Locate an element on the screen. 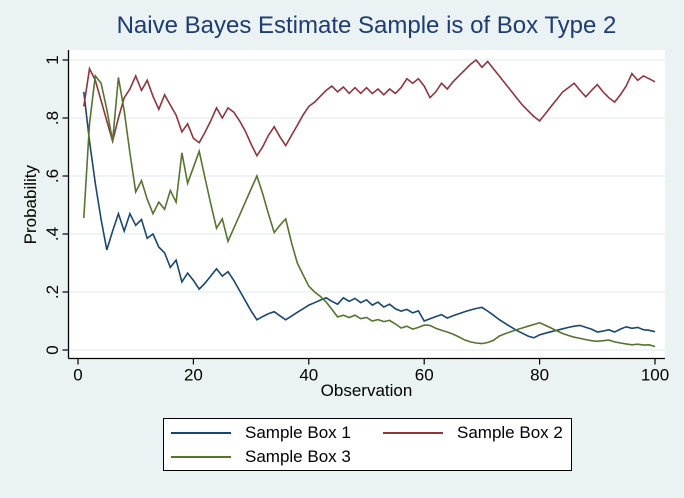  y-tick-label: .8 is located at coordinates (52, 118).